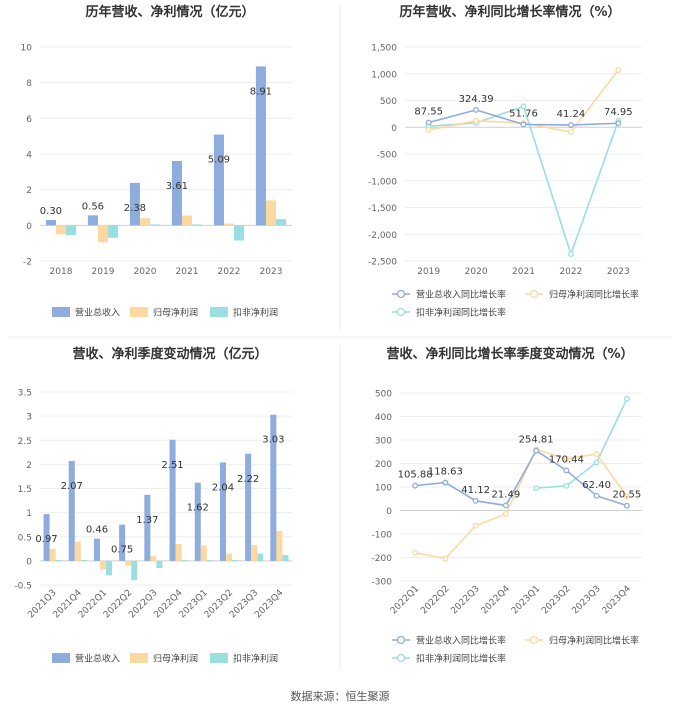  Describe the element at coordinates (103, 272) in the screenshot. I see `x-tick-label: 2019` at that location.